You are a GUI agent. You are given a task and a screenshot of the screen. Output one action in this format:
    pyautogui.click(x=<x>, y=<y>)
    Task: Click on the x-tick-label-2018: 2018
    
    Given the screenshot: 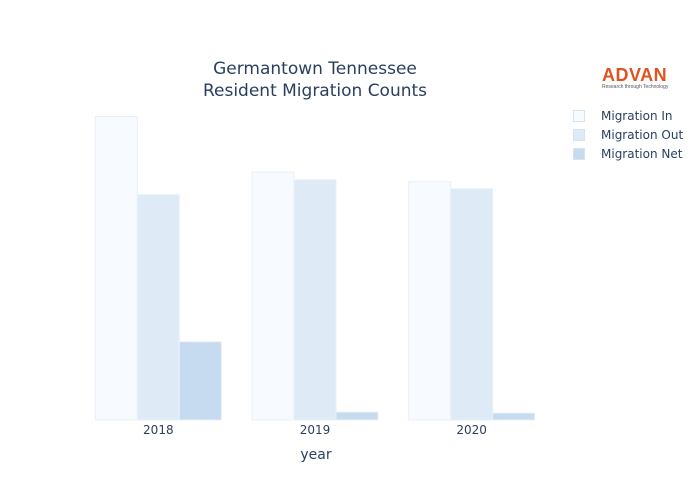 What is the action you would take?
    pyautogui.click(x=158, y=430)
    